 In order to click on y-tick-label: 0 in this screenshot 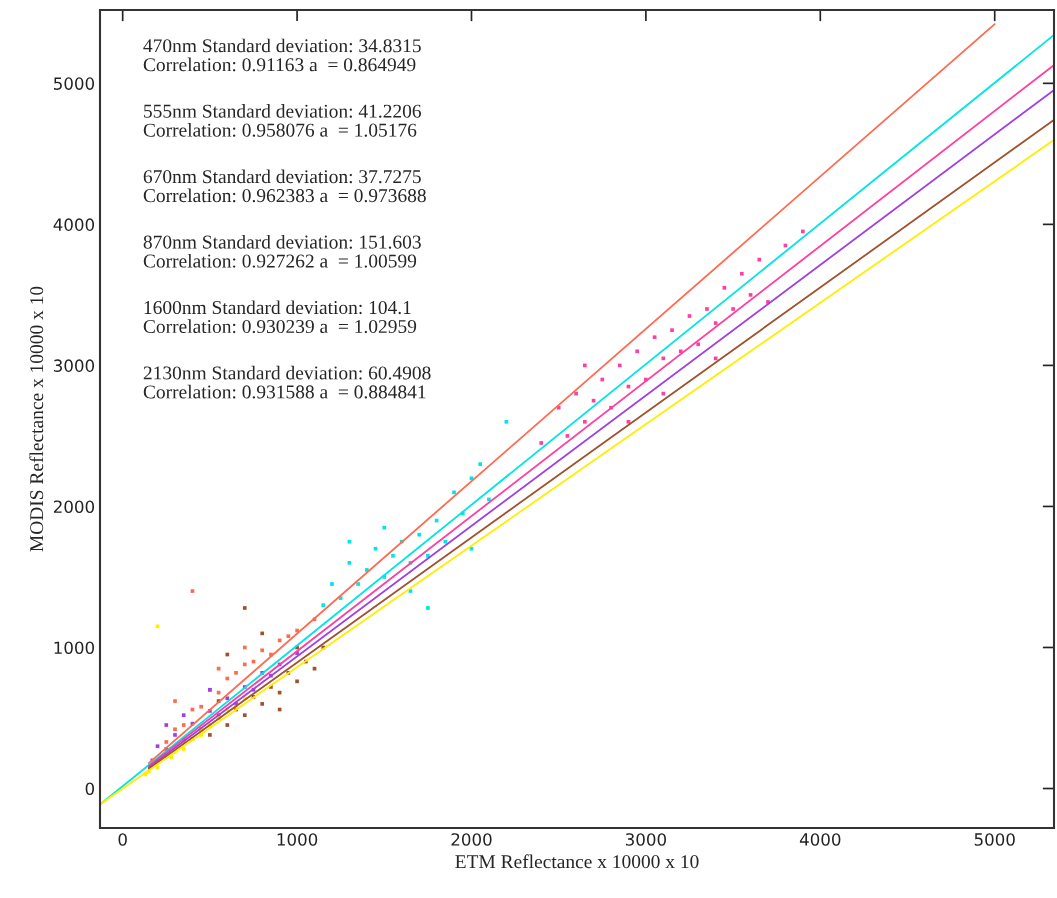, I will do `click(90, 789)`.